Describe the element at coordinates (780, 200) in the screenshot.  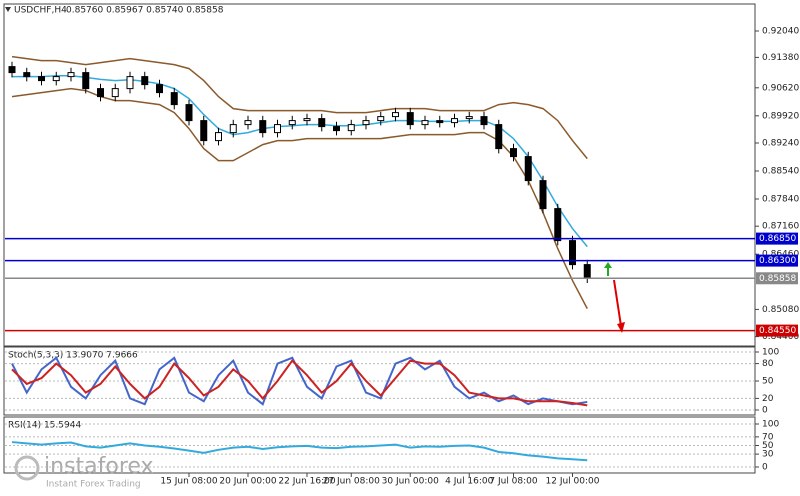
I see `y-tick-label: 0.87840` at that location.